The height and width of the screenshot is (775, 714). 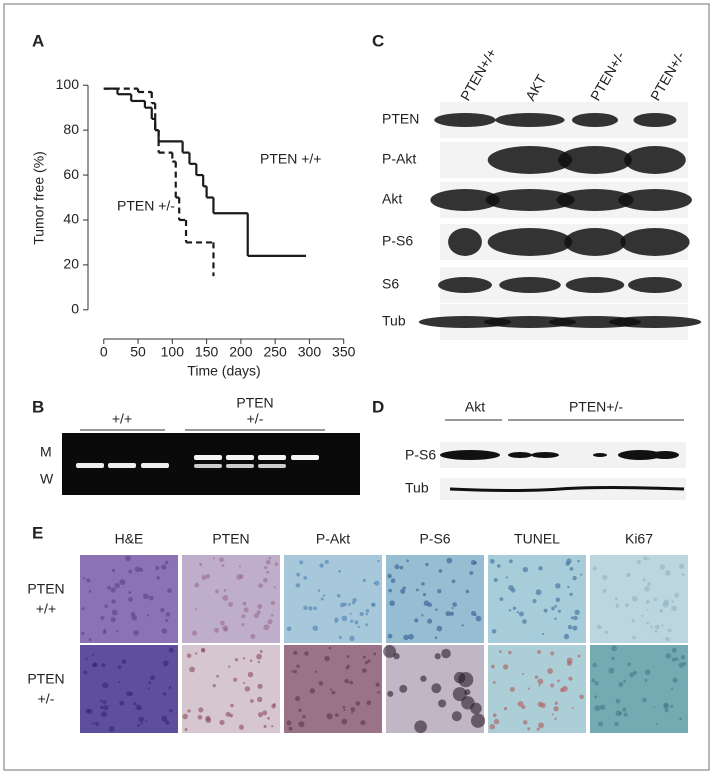 I want to click on series-label: PTEN +/+, so click(x=290, y=159).